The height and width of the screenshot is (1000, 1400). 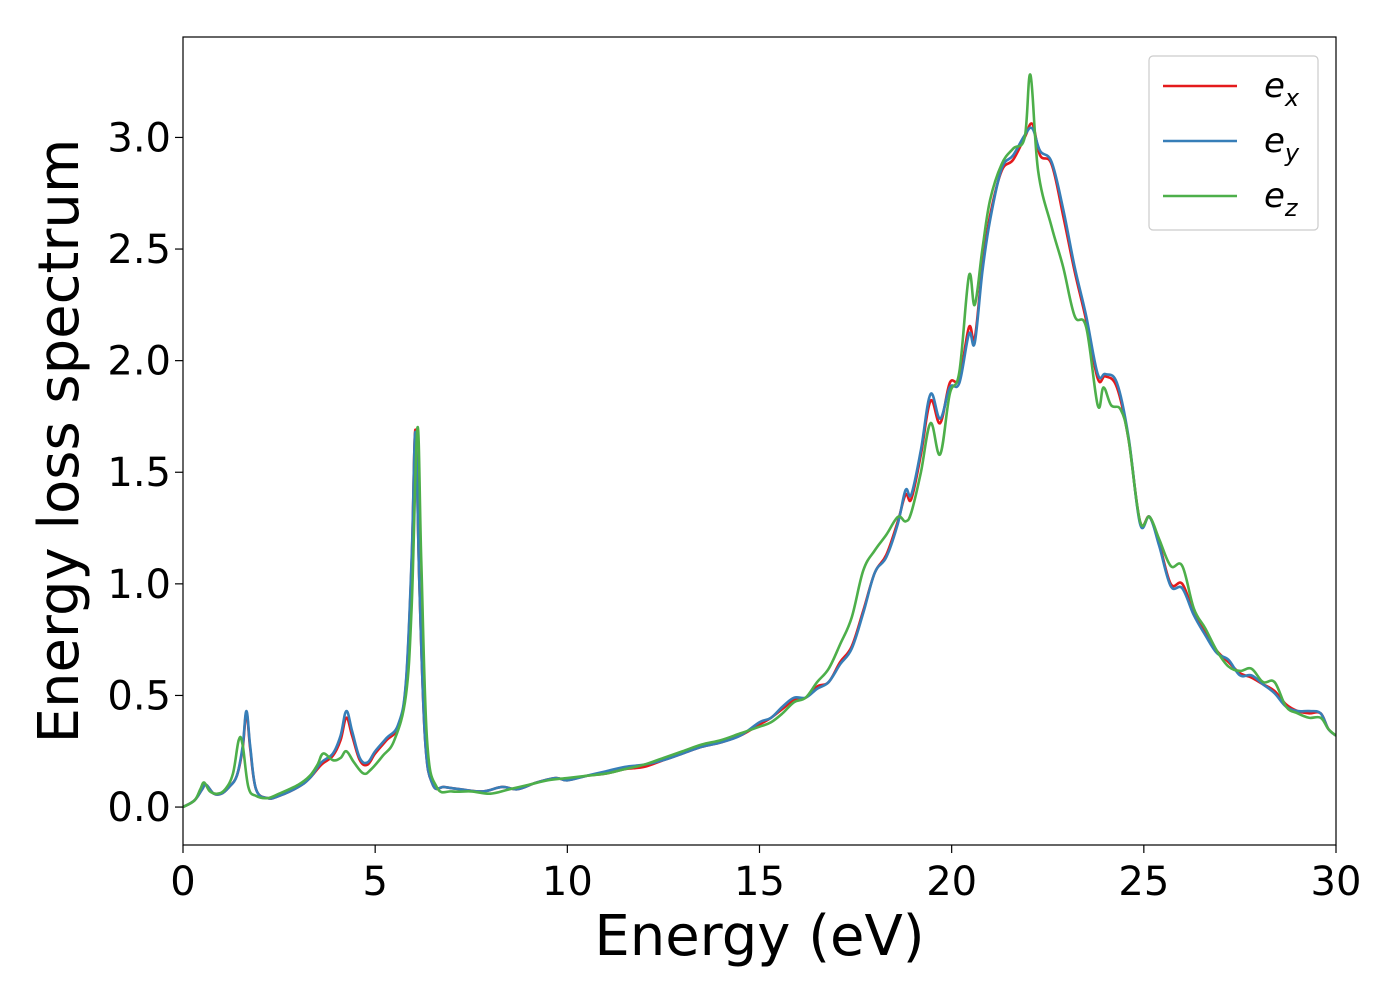 What do you see at coordinates (139, 808) in the screenshot?
I see `y-tick-label: 0.0` at bounding box center [139, 808].